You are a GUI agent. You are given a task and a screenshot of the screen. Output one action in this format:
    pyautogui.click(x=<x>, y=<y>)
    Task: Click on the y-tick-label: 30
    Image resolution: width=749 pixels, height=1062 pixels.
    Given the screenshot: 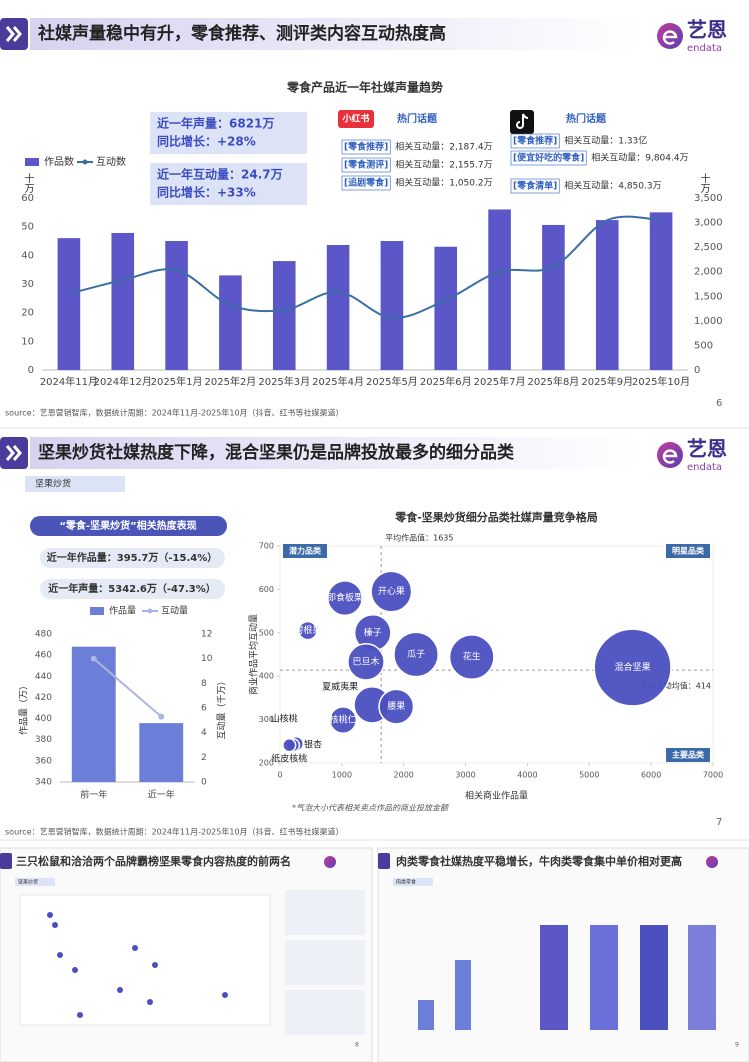 What is the action you would take?
    pyautogui.click(x=27, y=284)
    